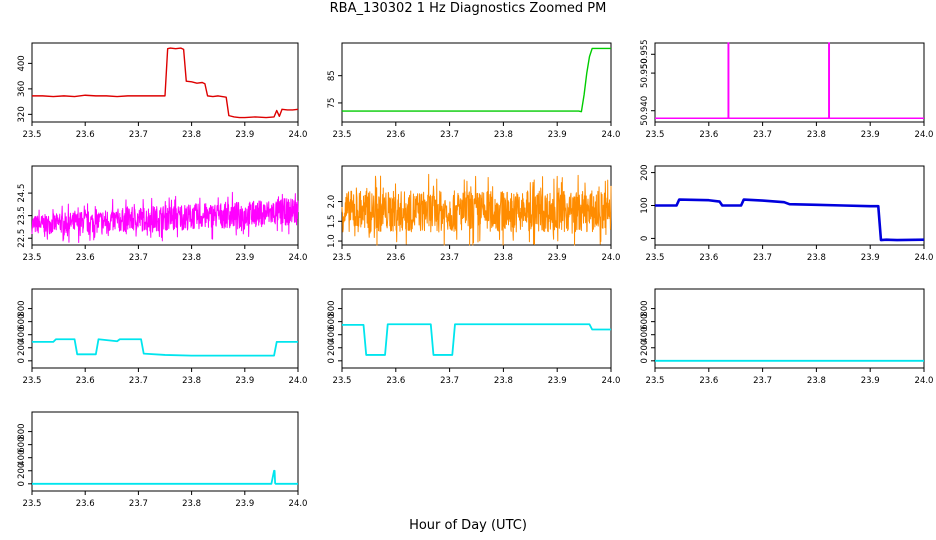 This screenshot has width=936, height=540. Describe the element at coordinates (332, 75) in the screenshot. I see `y-tick-label: 85` at that location.